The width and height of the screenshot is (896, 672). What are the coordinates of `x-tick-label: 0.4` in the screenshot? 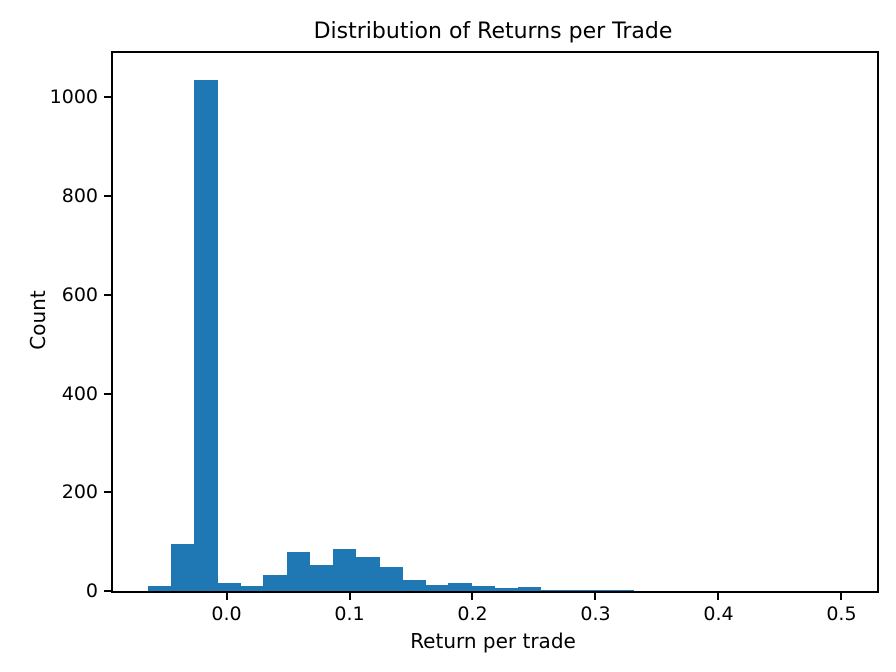 It's located at (718, 614).